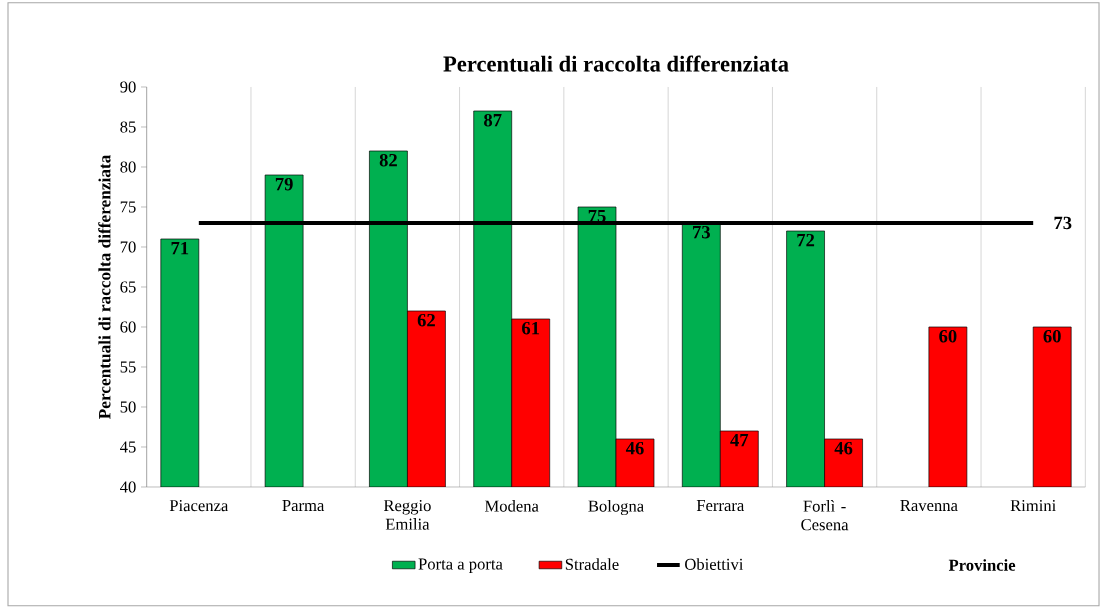 This screenshot has width=1107, height=607. I want to click on x-tick-label: Ferrara, so click(720, 506).